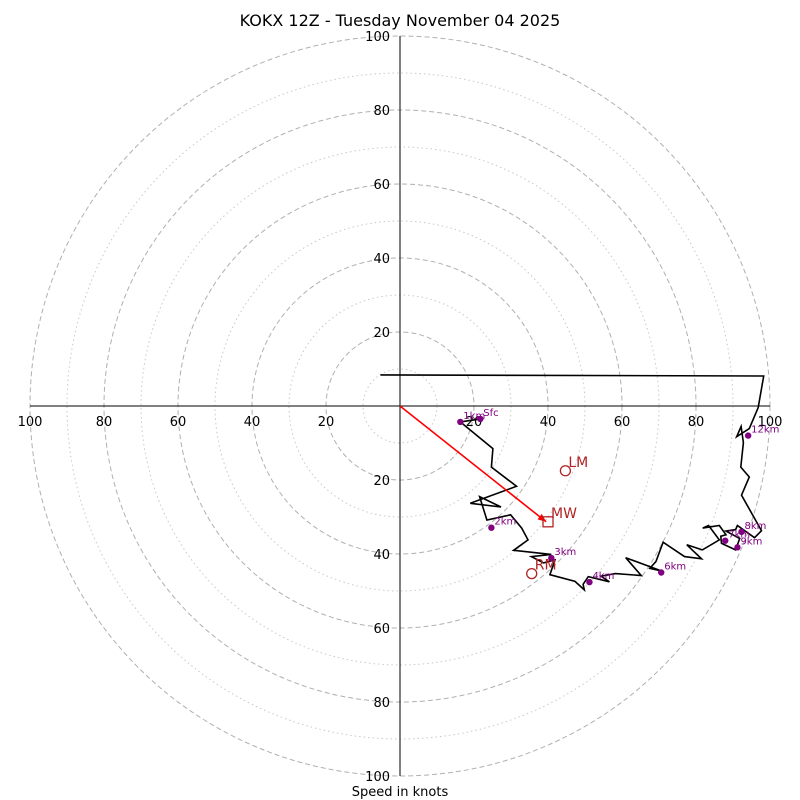  What do you see at coordinates (603, 576) in the screenshot?
I see `height-marker-label: 4km` at bounding box center [603, 576].